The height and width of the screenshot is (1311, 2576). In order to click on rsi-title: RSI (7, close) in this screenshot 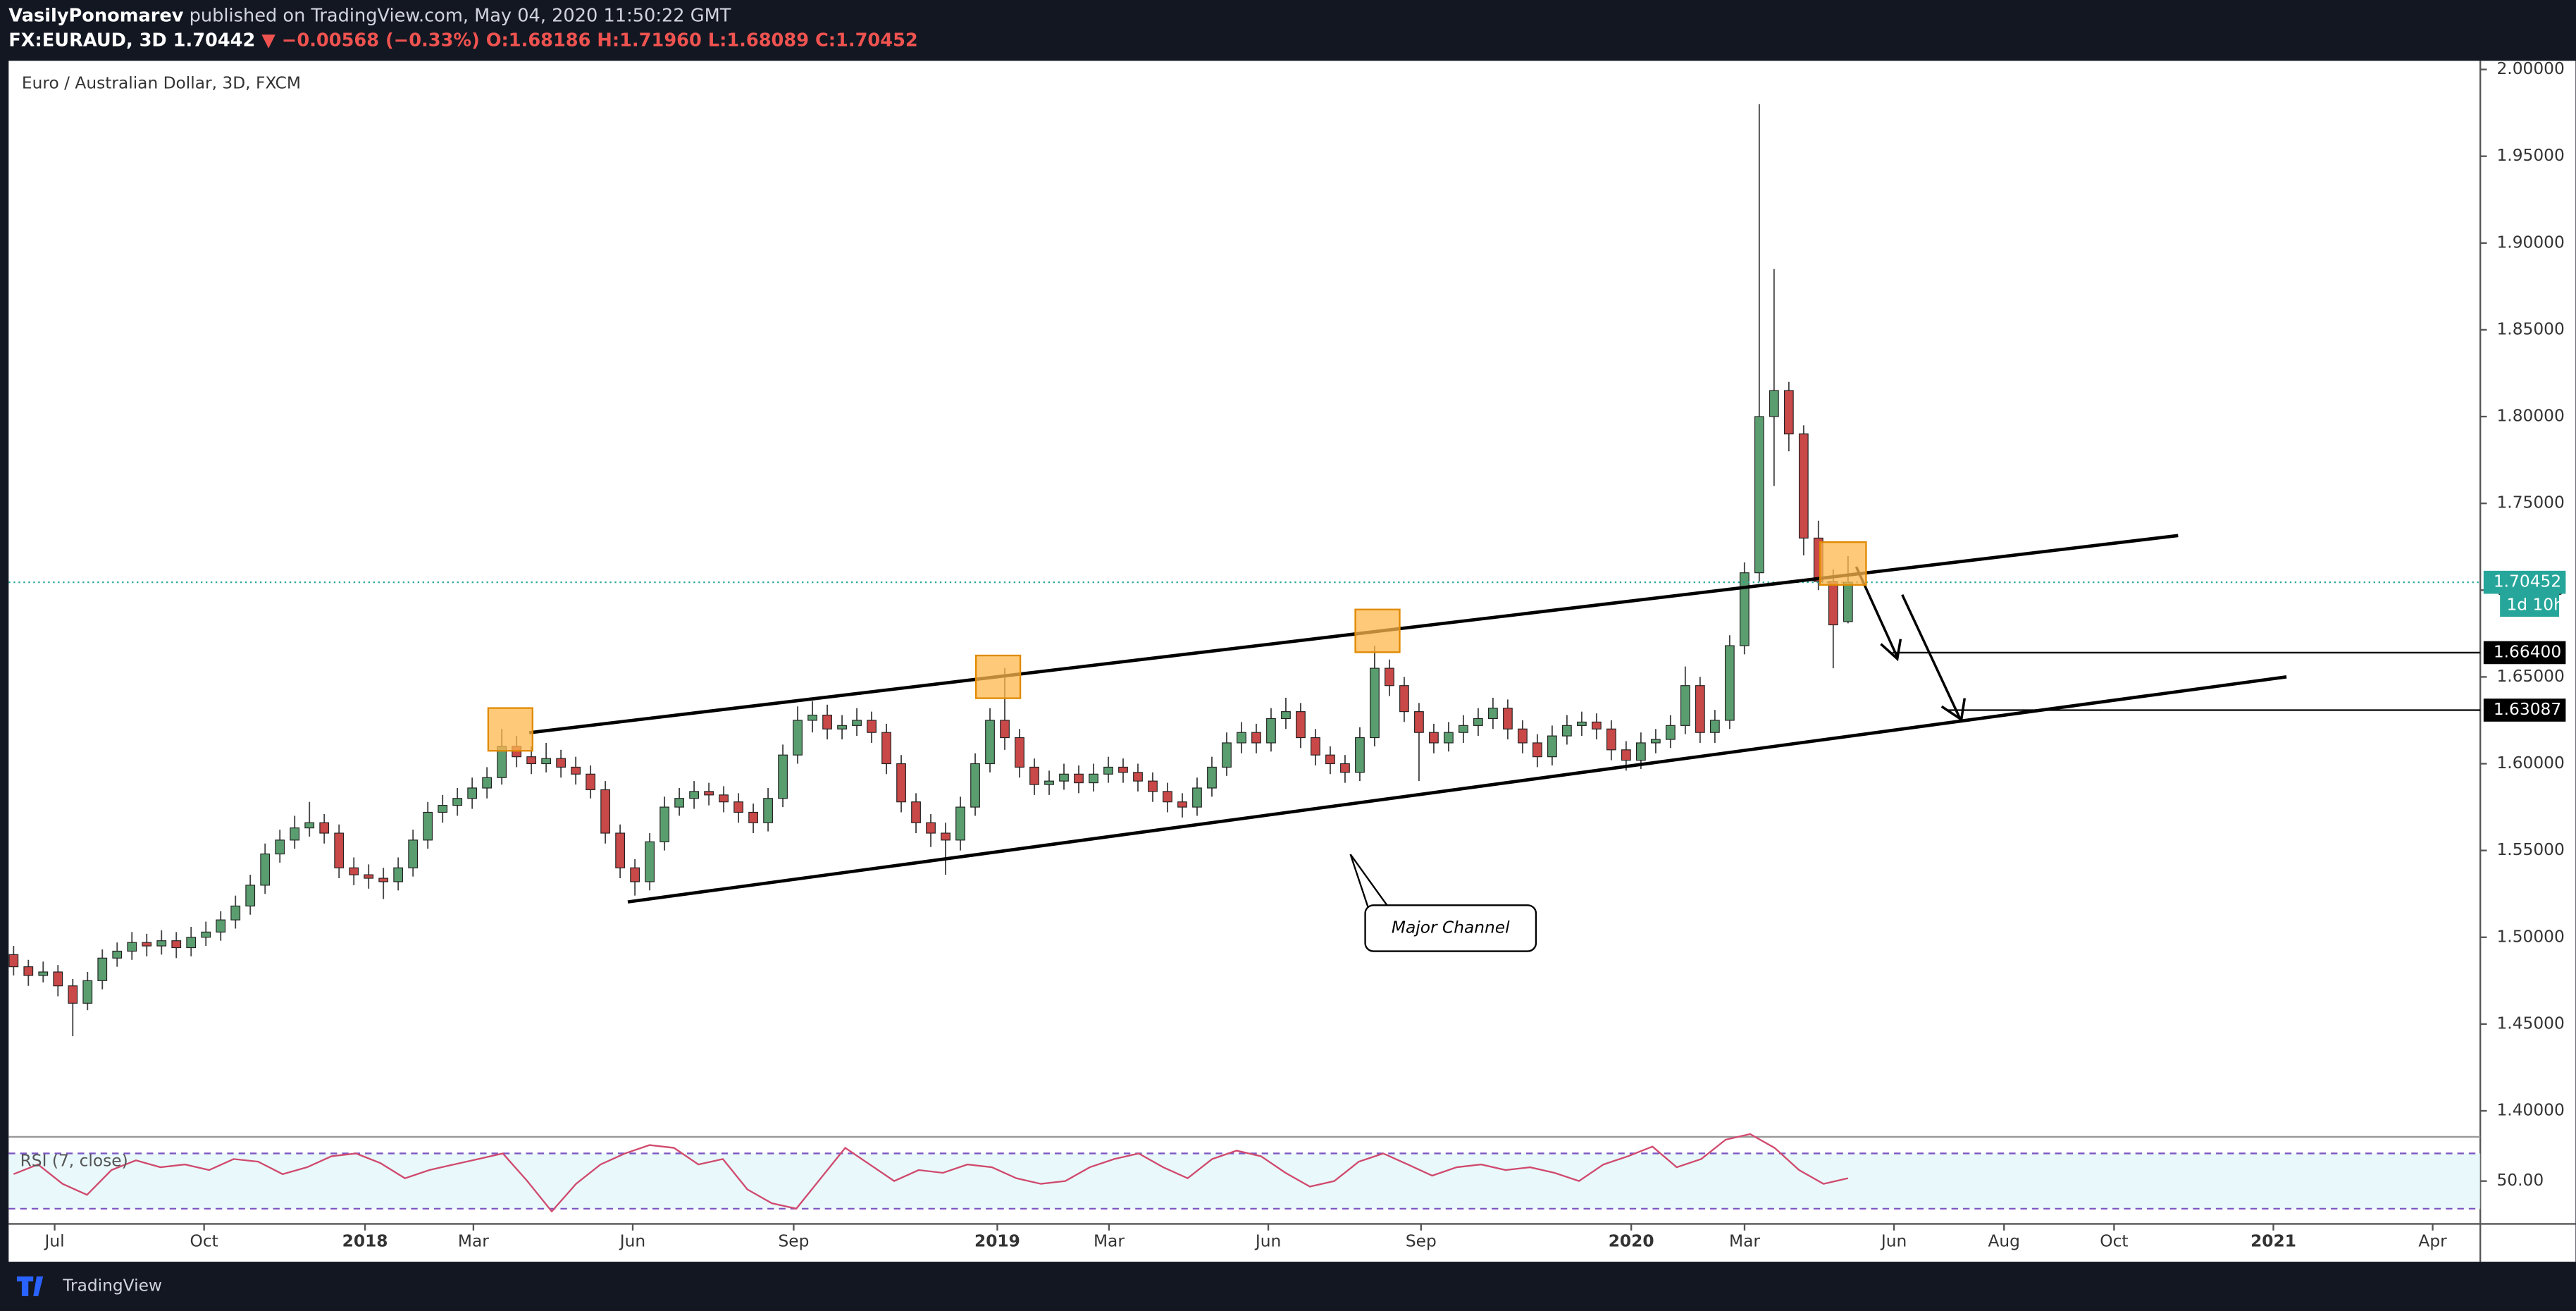, I will do `click(74, 1160)`.